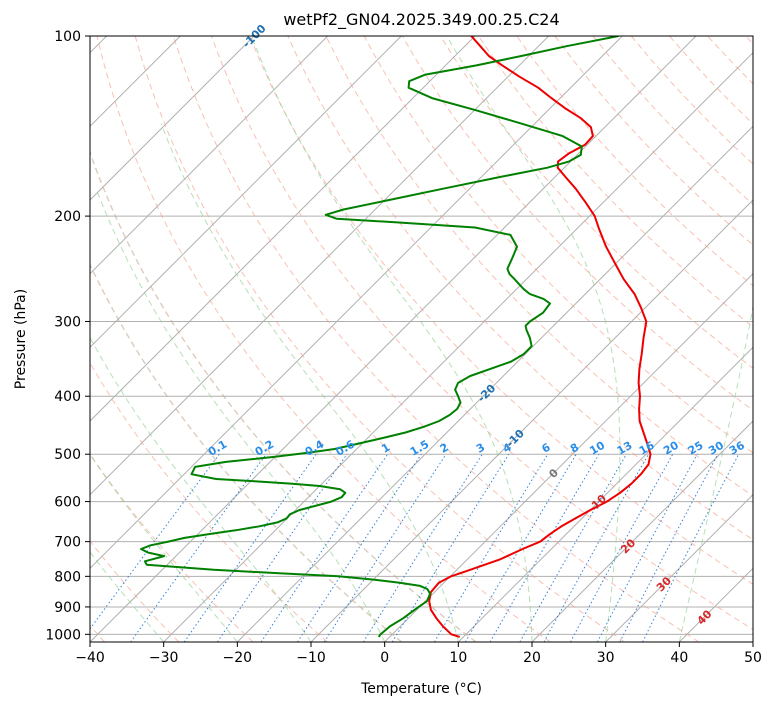 This screenshot has width=775, height=708. I want to click on x-tick-label: 0, so click(384, 658).